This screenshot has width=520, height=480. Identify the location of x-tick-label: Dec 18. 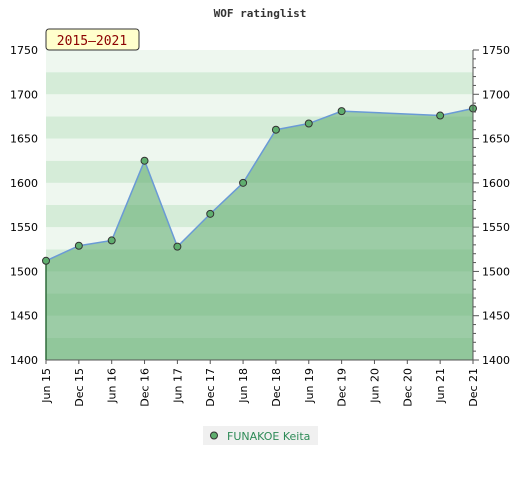
(276, 387).